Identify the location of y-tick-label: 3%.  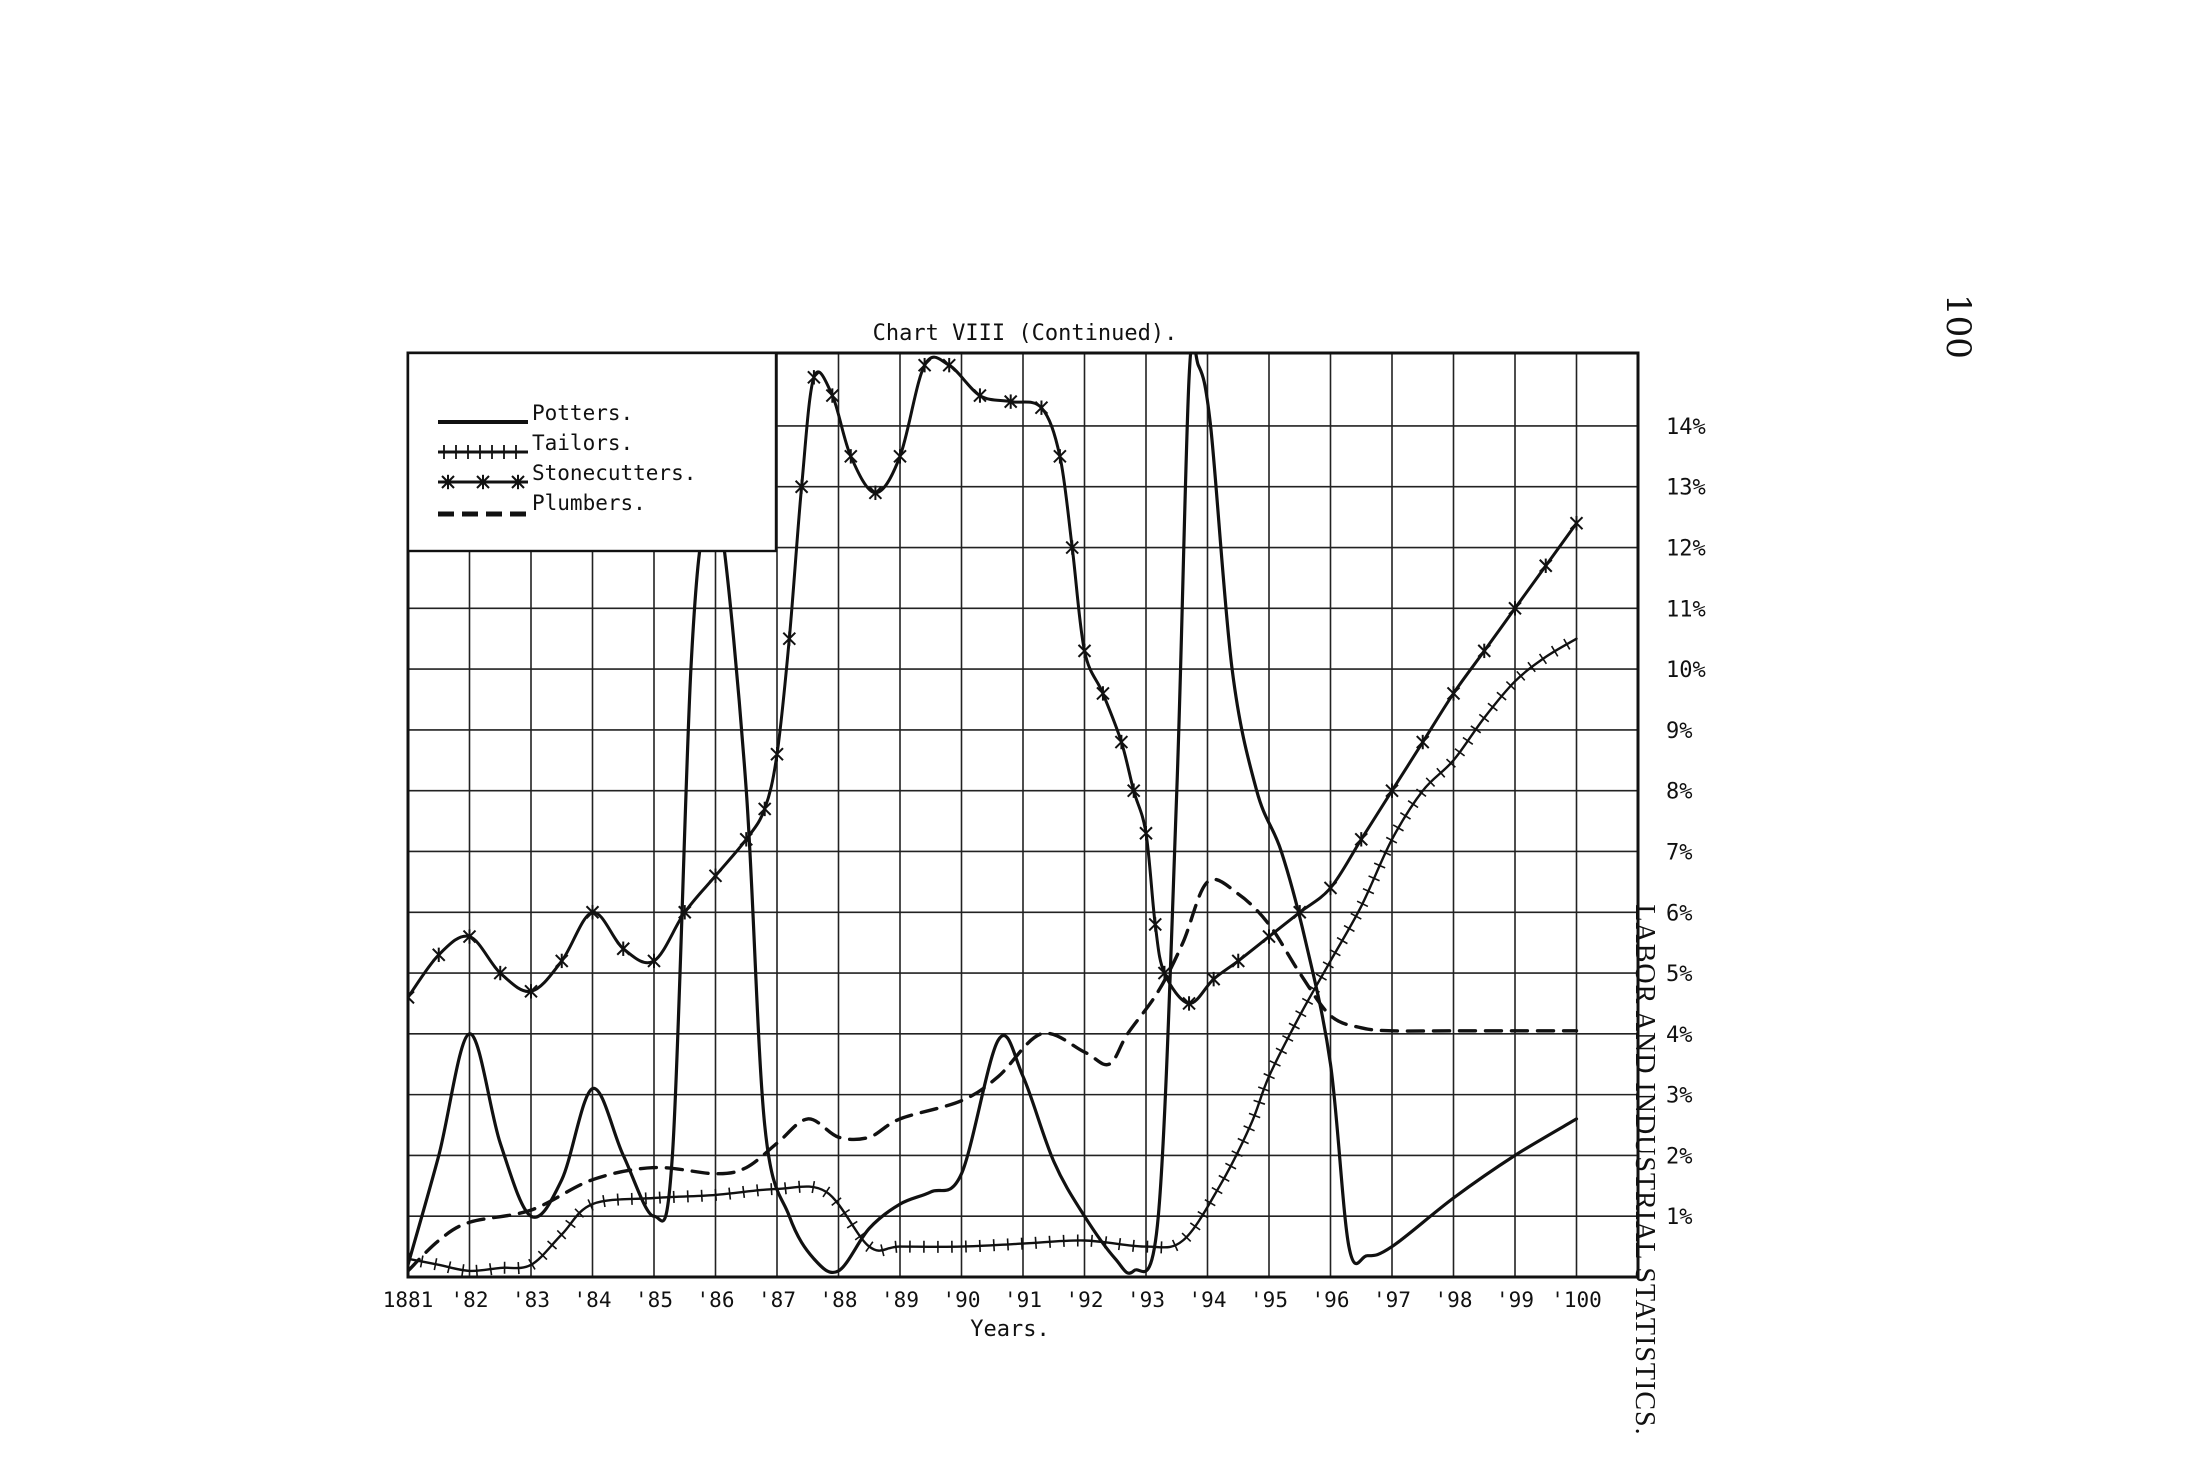
(1679, 1096).